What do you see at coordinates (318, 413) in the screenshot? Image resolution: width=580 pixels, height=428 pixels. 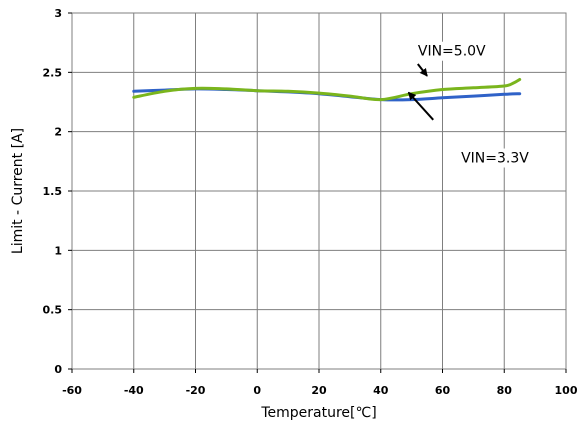 I see `x-axis-title: Temperature[℃]` at bounding box center [318, 413].